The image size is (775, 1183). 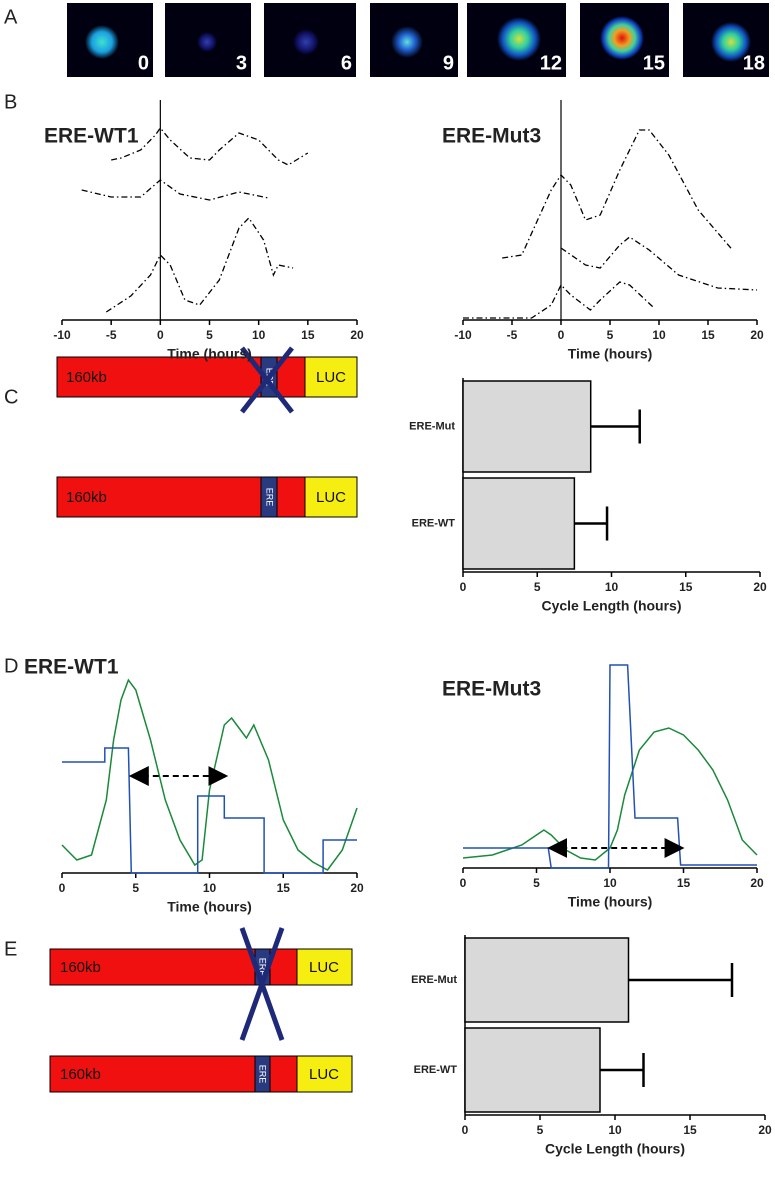 I want to click on time-label: 0, so click(x=143, y=63).